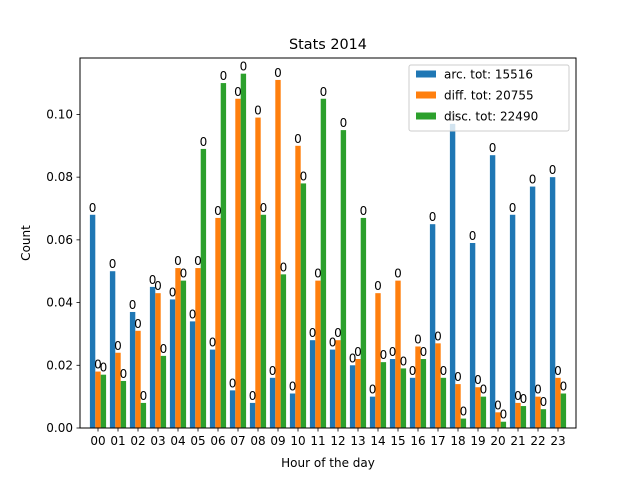  What do you see at coordinates (224, 76) in the screenshot?
I see `bar-label-s2-06: 0` at bounding box center [224, 76].